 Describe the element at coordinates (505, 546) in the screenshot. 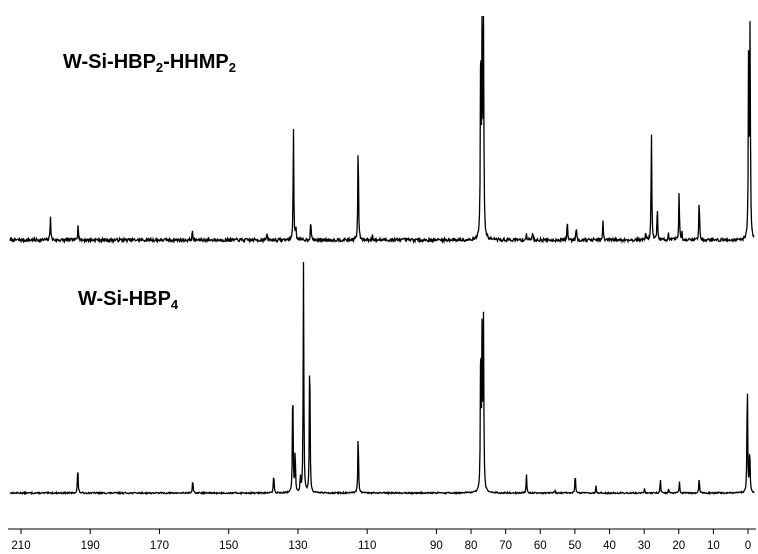

I see `x-tick-label: 70` at that location.